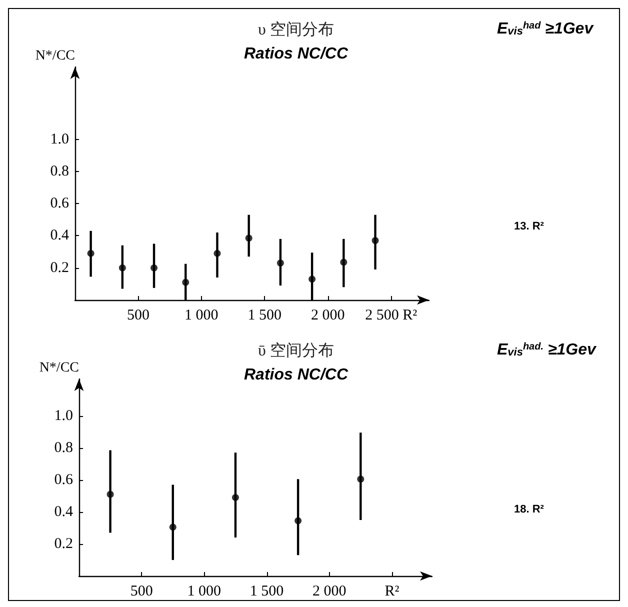 This screenshot has height=607, width=628. I want to click on text: 18. R², so click(529, 510).